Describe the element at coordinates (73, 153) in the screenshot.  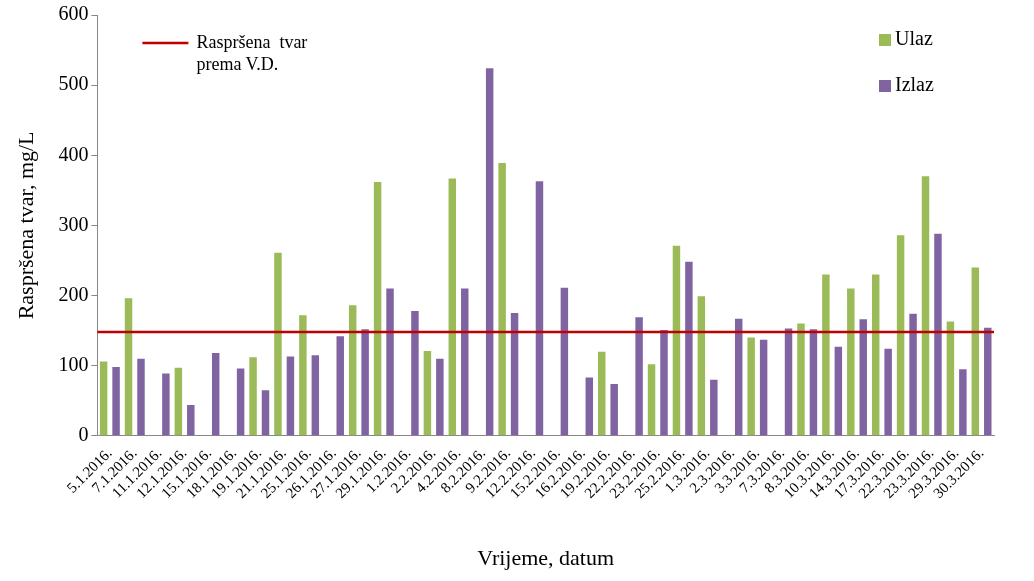
I see `y-tick-label: 400` at that location.